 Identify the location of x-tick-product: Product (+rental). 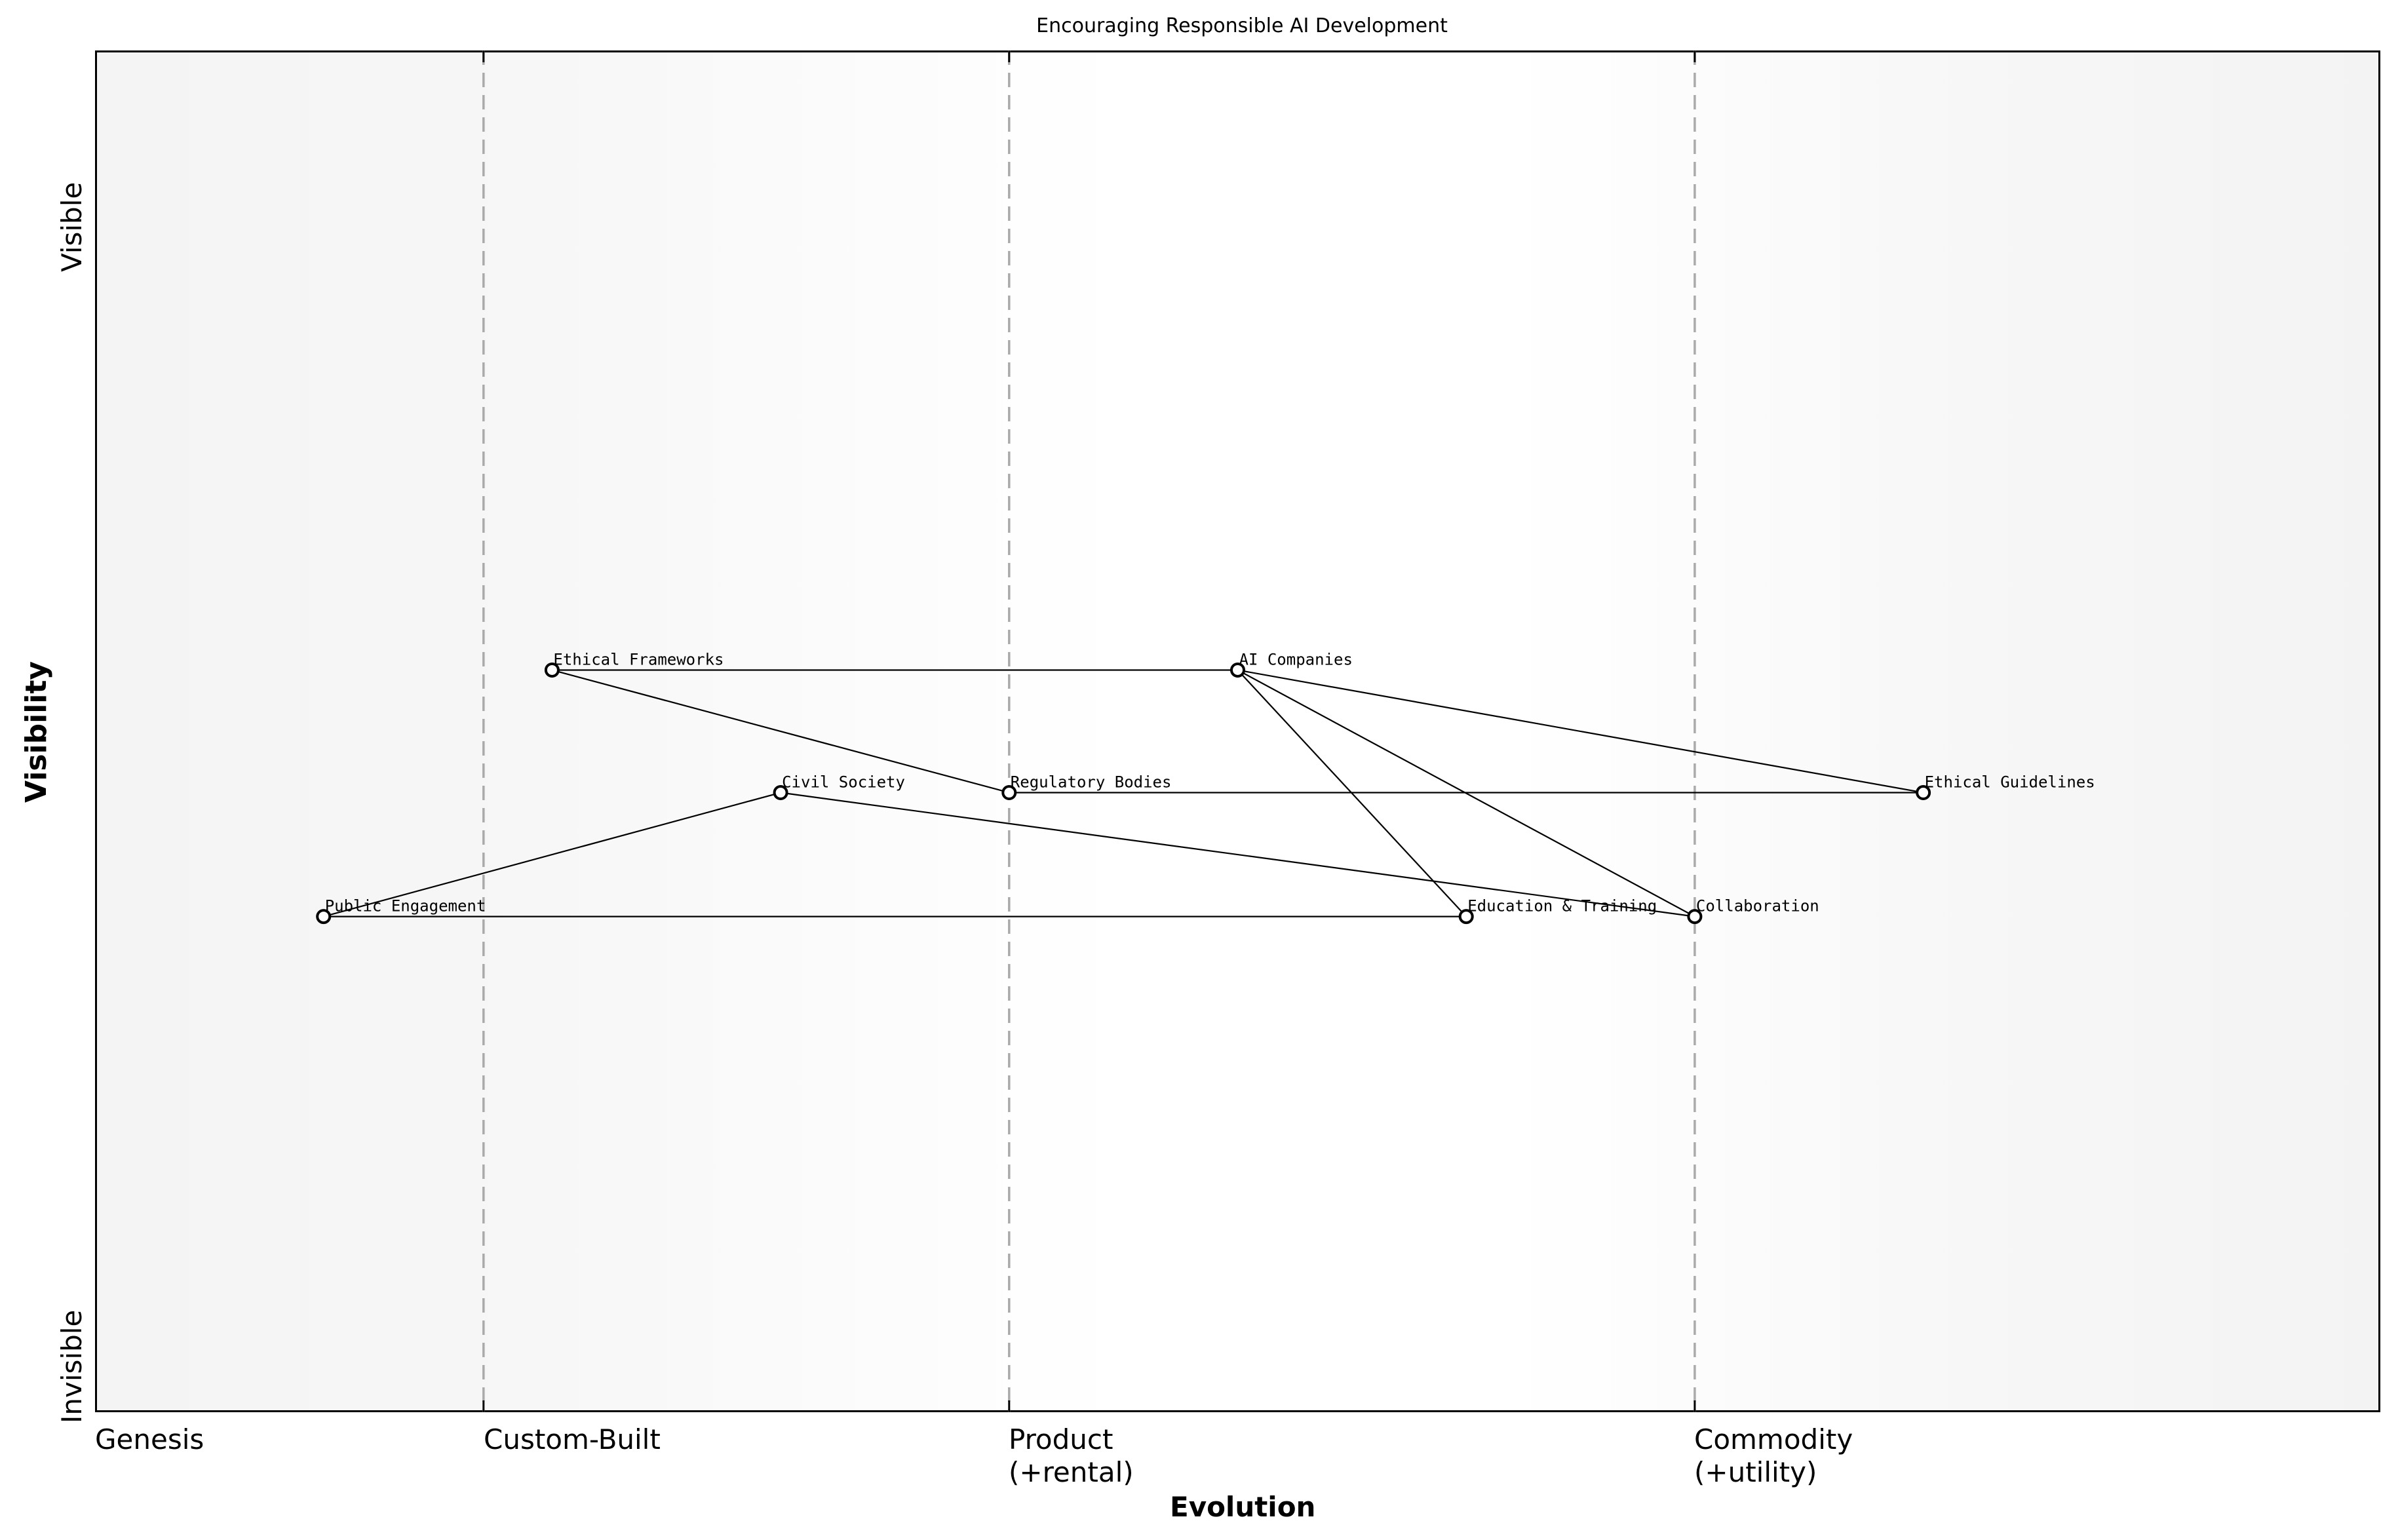
(1071, 1455).